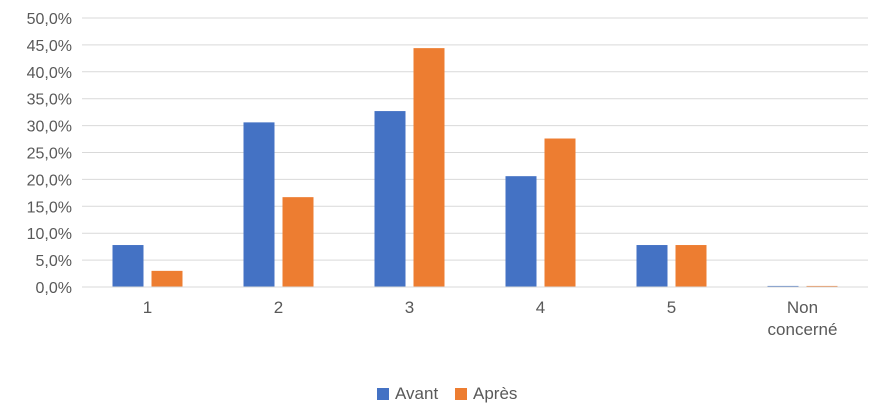 The image size is (896, 414). Describe the element at coordinates (54, 288) in the screenshot. I see `y-tick-label: 0,0%` at that location.